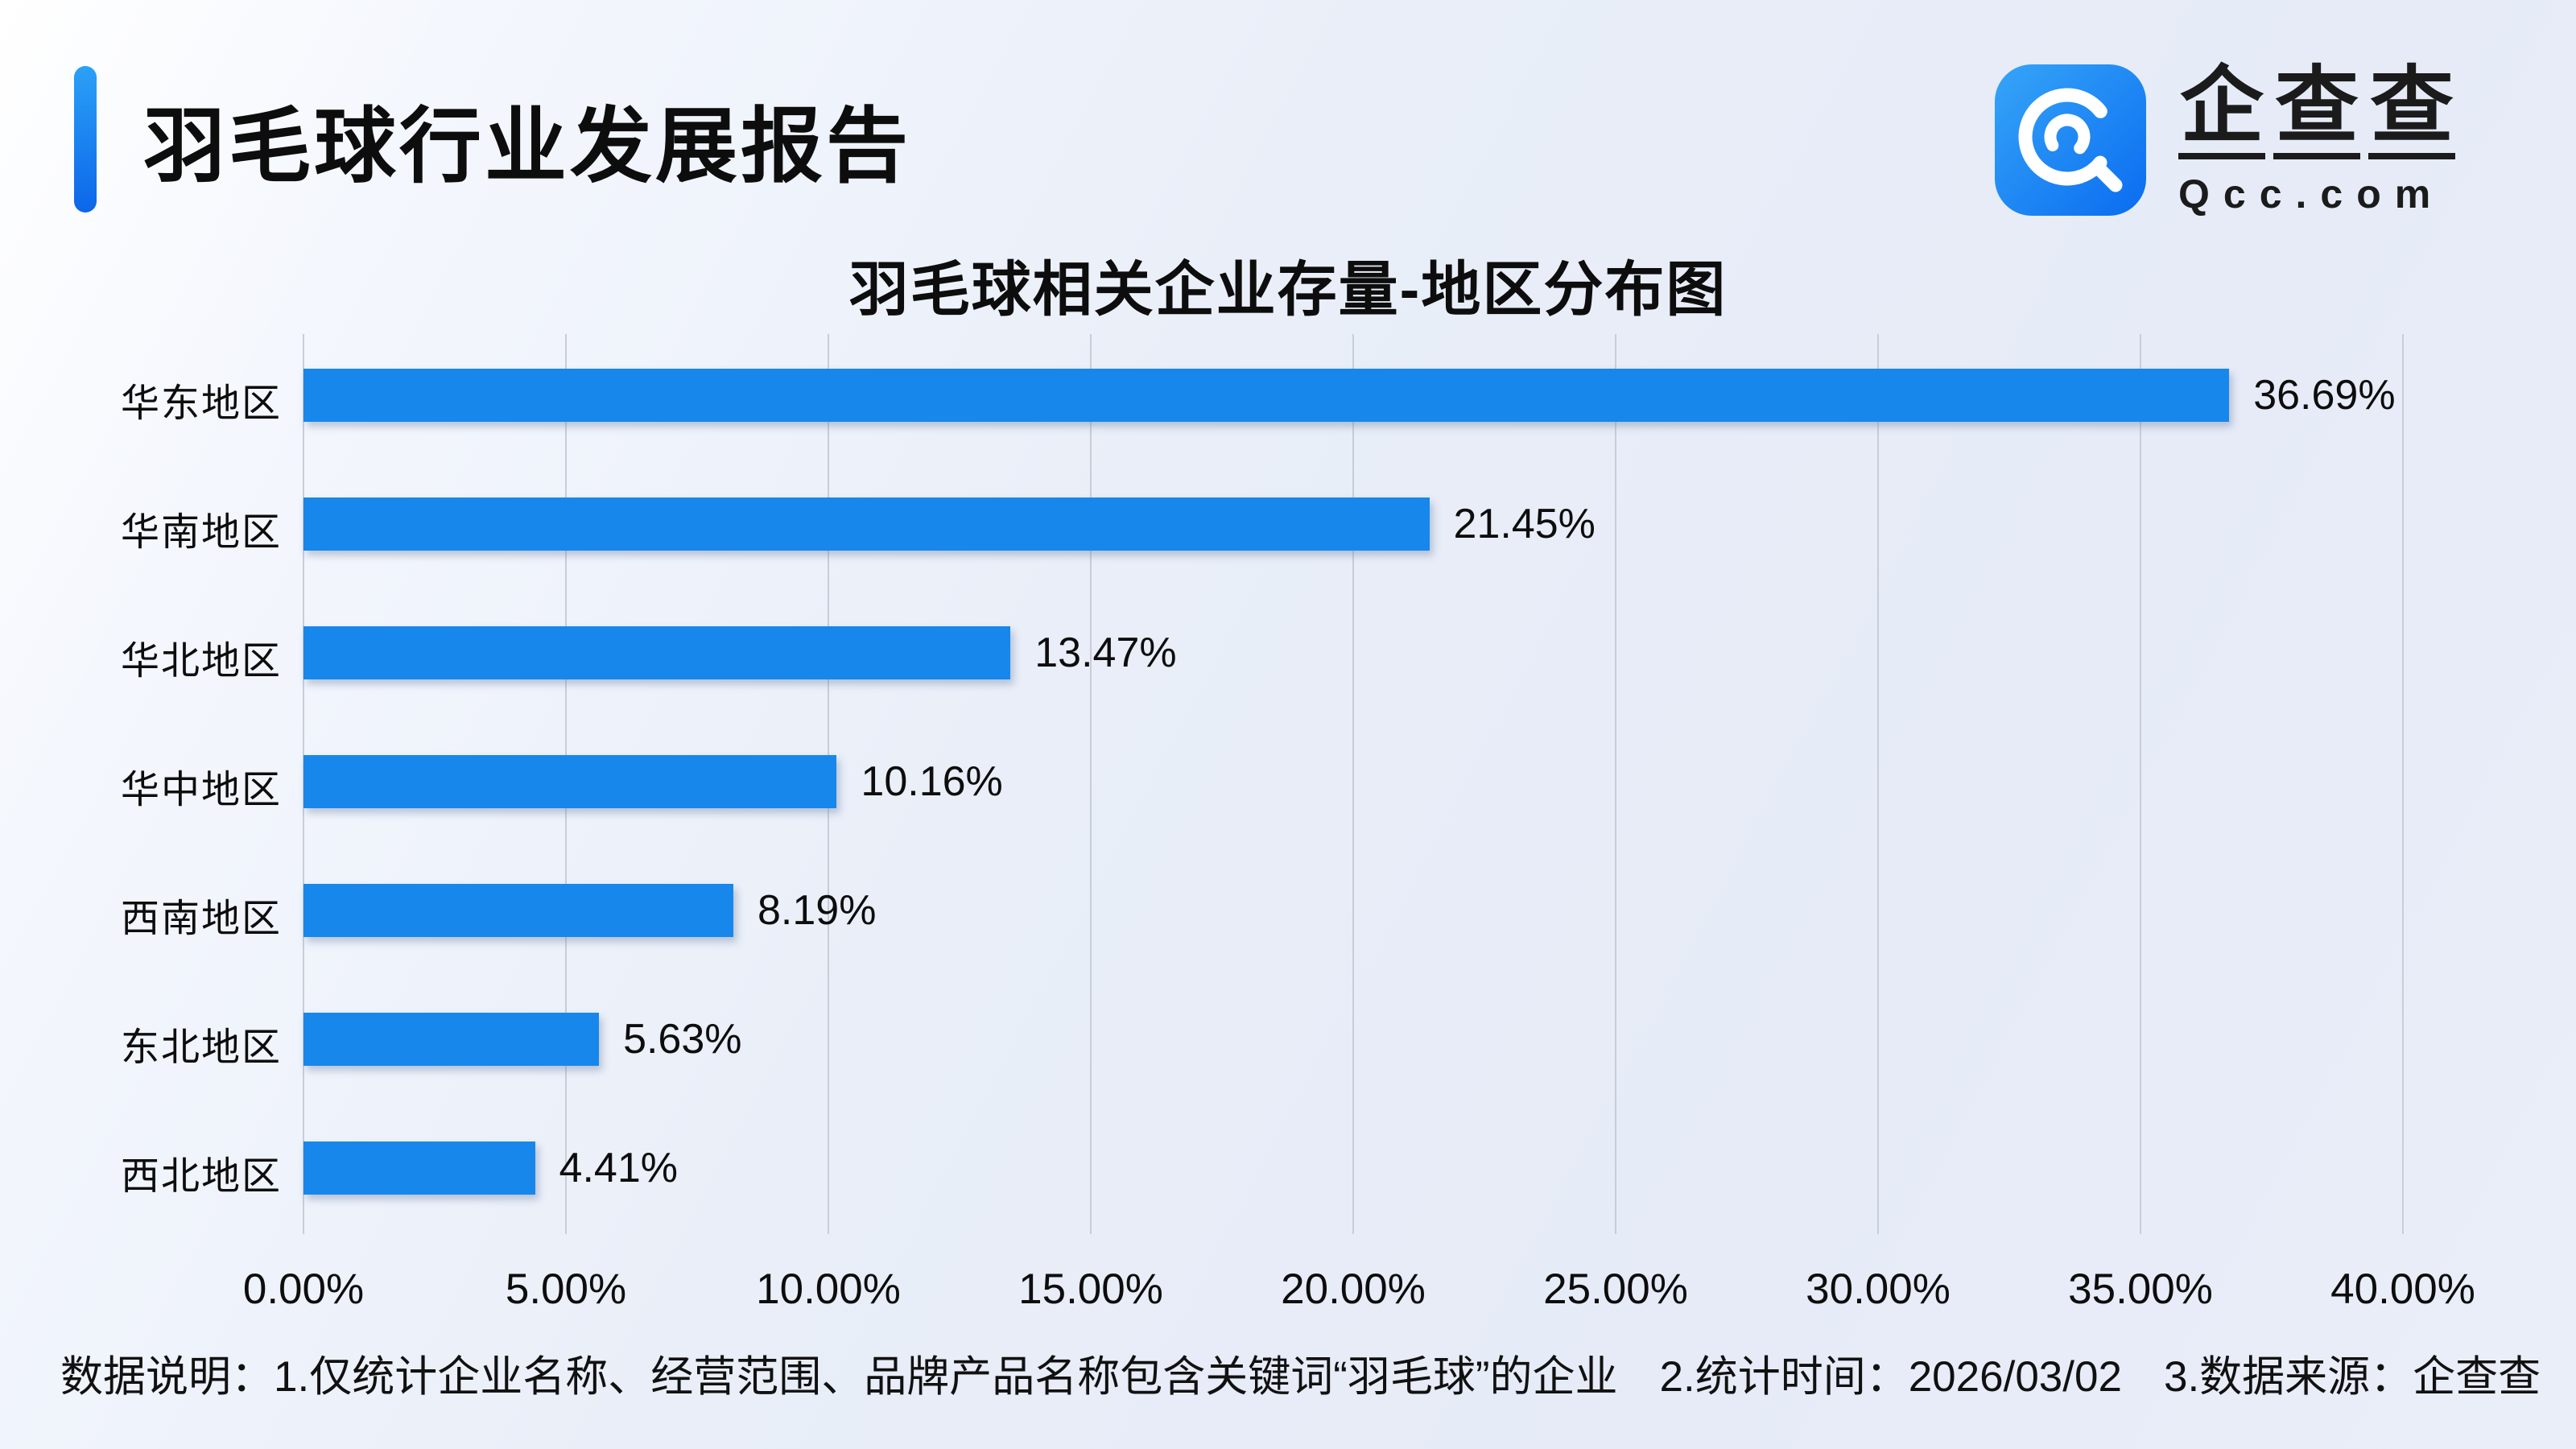 The width and height of the screenshot is (2576, 1449). I want to click on value-label: 5.63%, so click(682, 1039).